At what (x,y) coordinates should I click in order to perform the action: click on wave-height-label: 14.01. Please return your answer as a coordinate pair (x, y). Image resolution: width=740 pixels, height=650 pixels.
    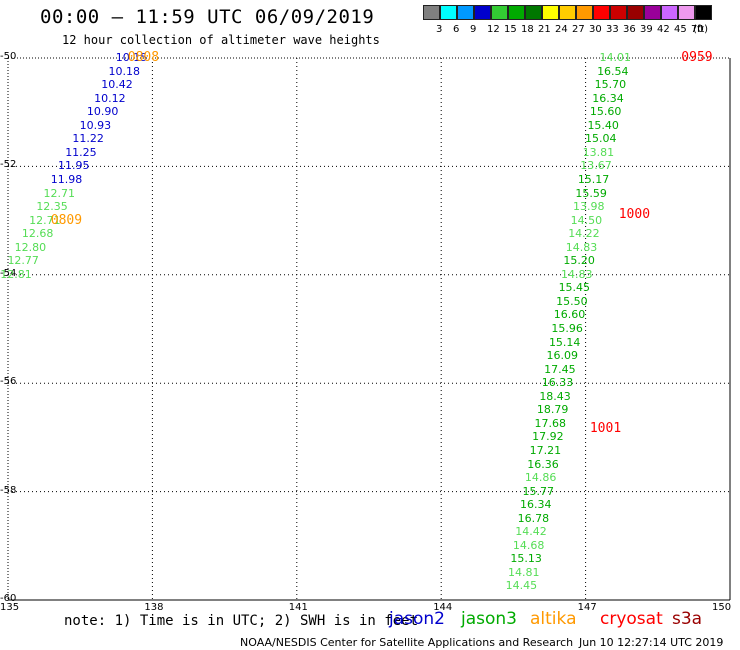
    Looking at the image, I should click on (615, 57).